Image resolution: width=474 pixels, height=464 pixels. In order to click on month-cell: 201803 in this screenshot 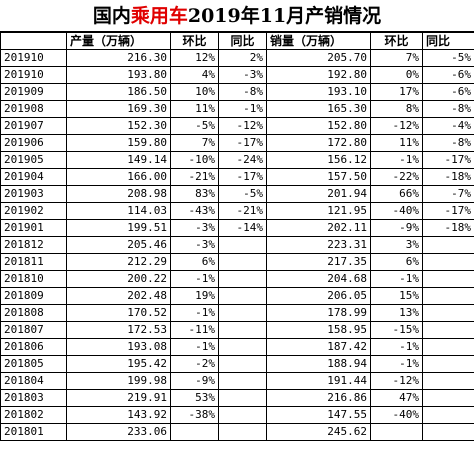, I will do `click(33, 398)`.